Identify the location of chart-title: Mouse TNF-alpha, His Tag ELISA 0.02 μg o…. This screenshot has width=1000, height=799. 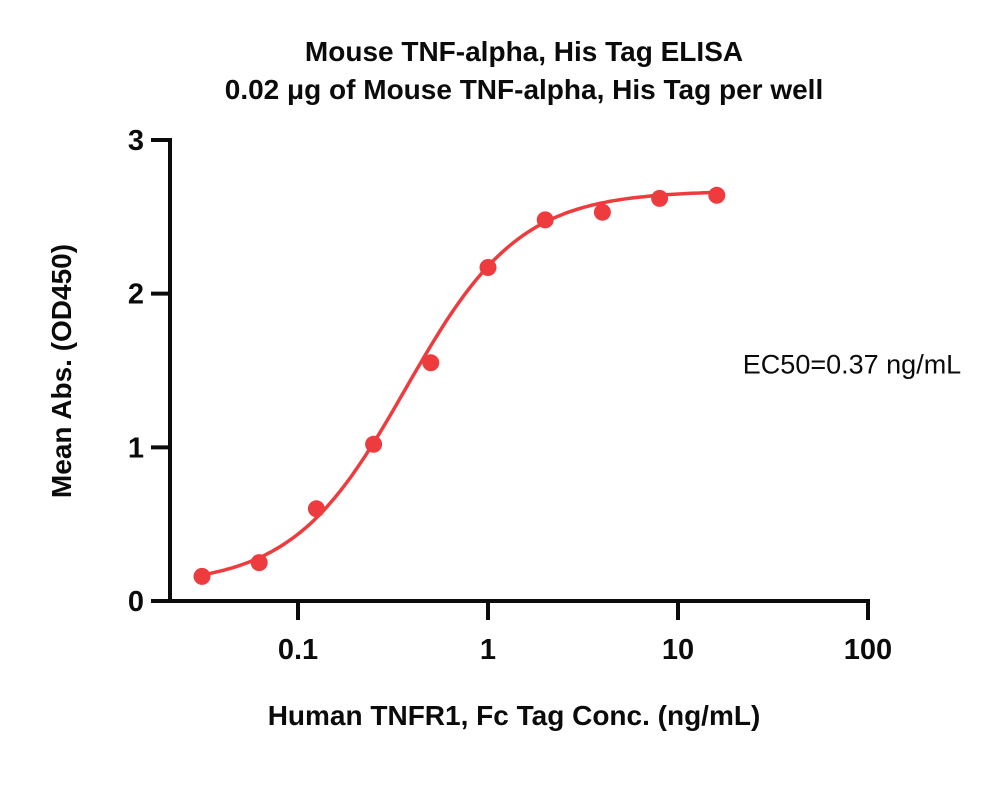
(512, 71).